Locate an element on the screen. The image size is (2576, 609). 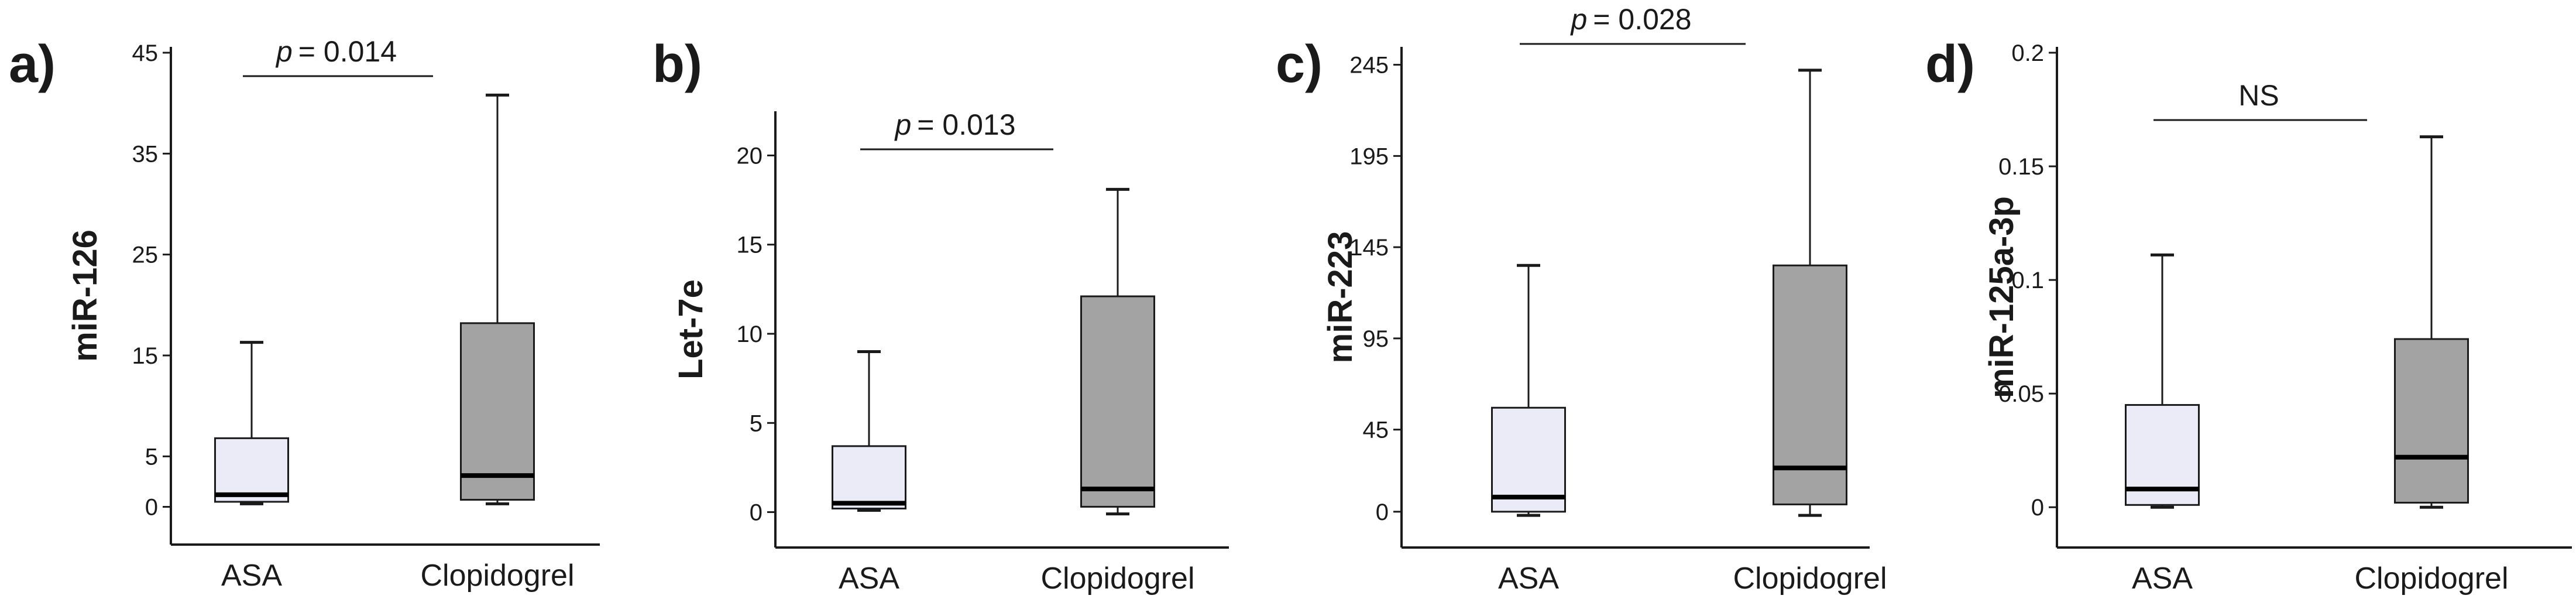
y-tick-label: 25 is located at coordinates (145, 255).